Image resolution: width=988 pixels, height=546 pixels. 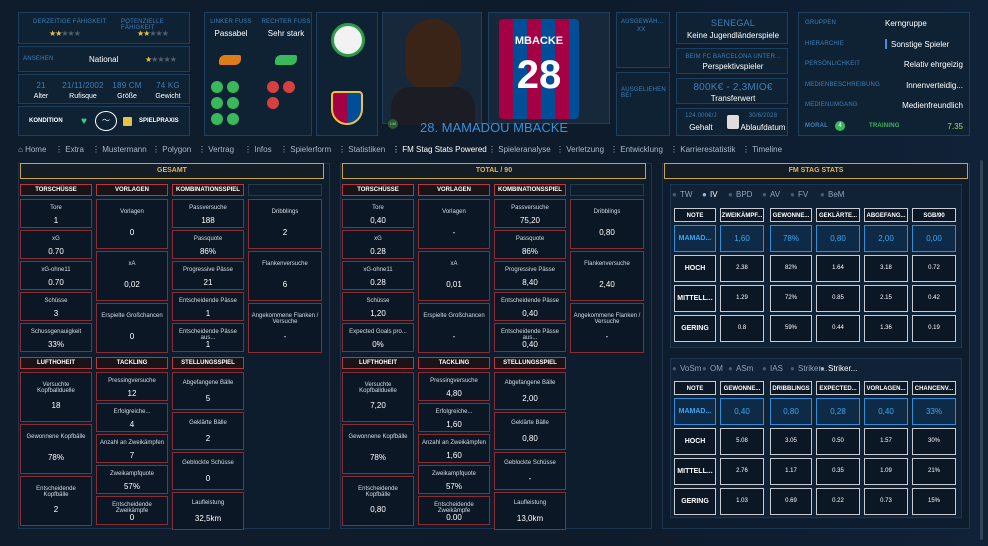 I want to click on per90-drib-value-1: 2,40, so click(x=607, y=284).